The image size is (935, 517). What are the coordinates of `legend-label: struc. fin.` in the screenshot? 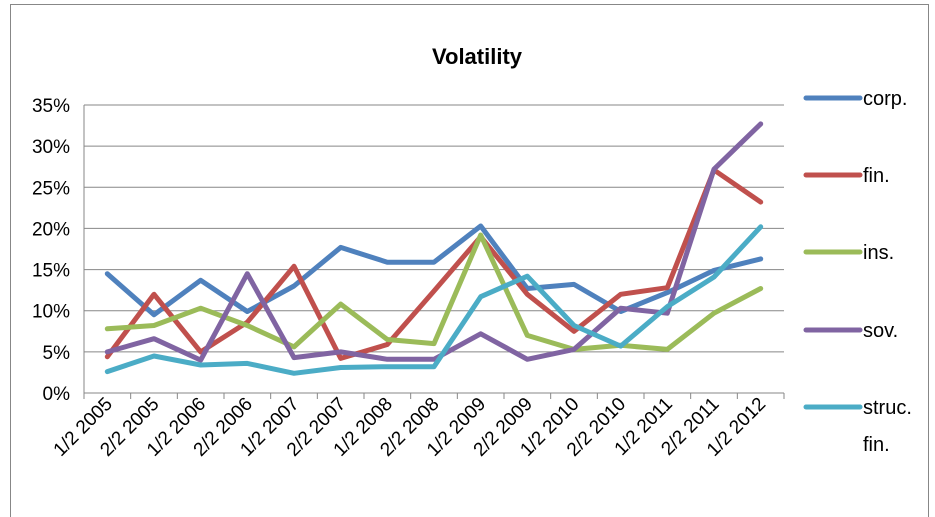 It's located at (887, 426).